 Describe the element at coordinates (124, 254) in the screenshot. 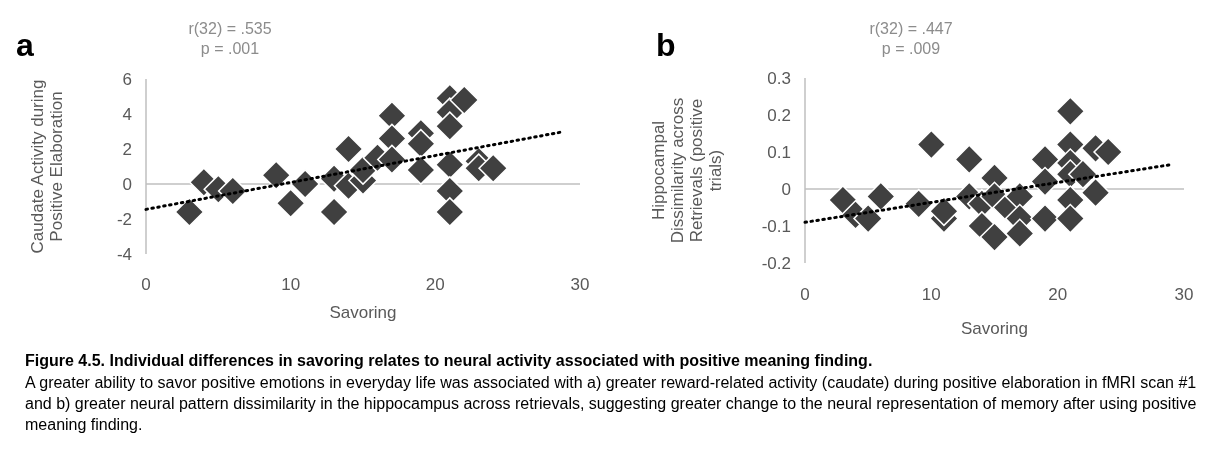

I see `y-tick-label: -4` at that location.